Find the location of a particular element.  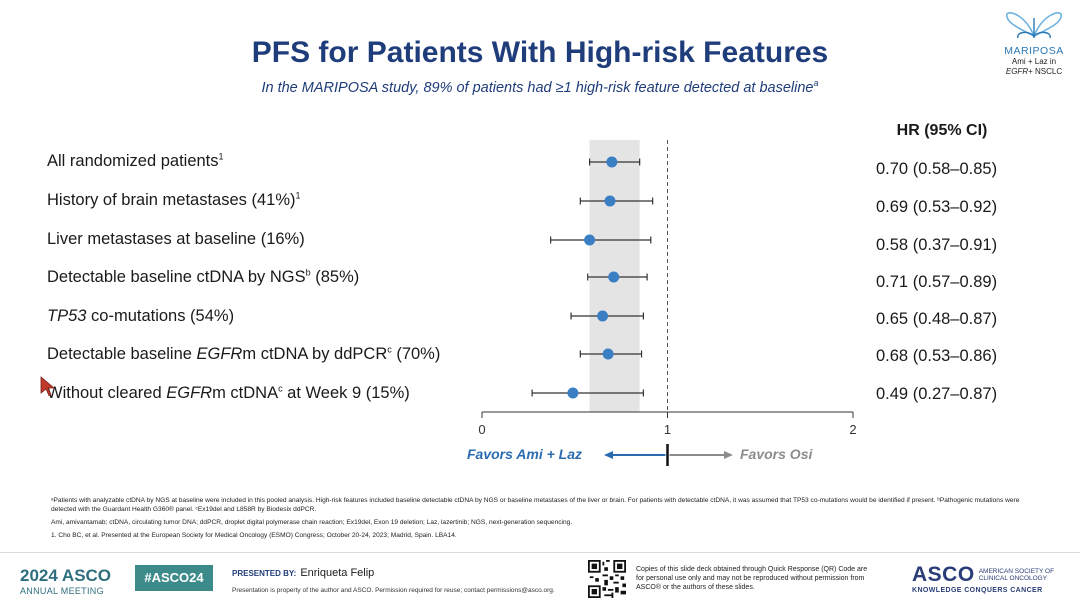

row-label-text: Detectable baseline ctDNA by NGS is located at coordinates (176, 277).